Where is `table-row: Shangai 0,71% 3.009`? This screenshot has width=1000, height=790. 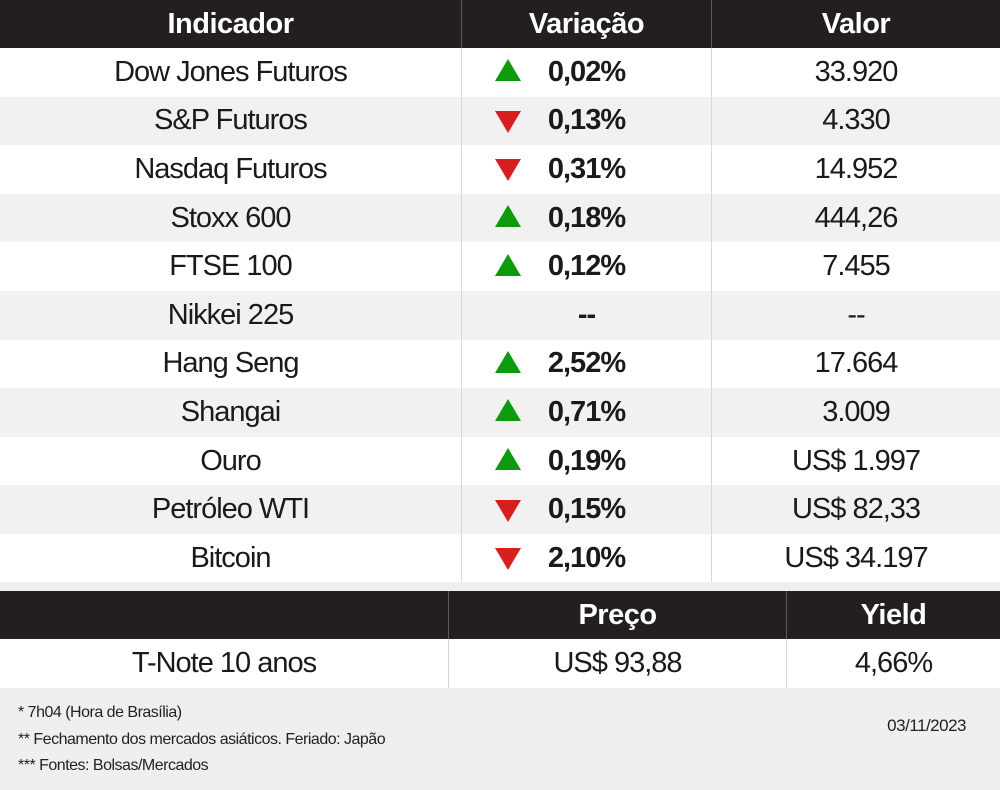 table-row: Shangai 0,71% 3.009 is located at coordinates (500, 412).